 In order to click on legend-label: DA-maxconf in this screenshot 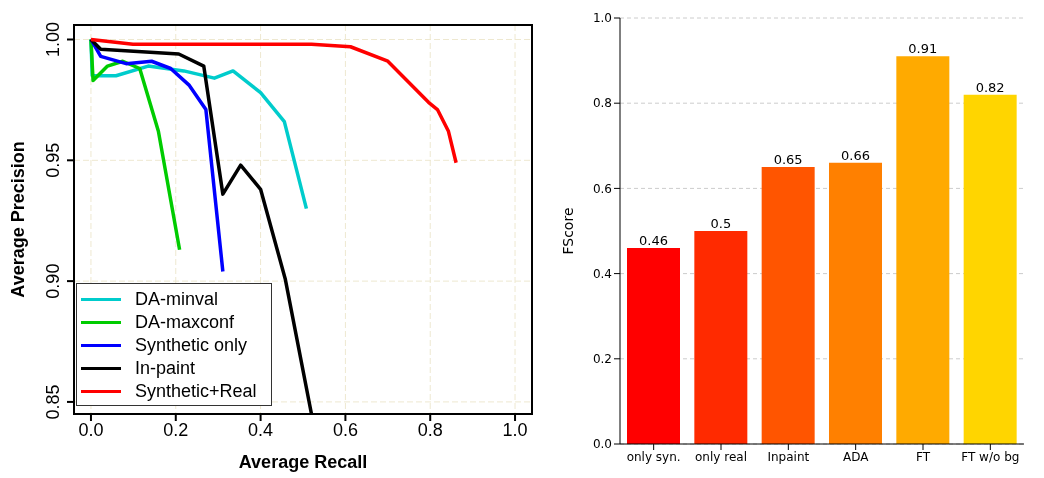, I will do `click(185, 322)`.